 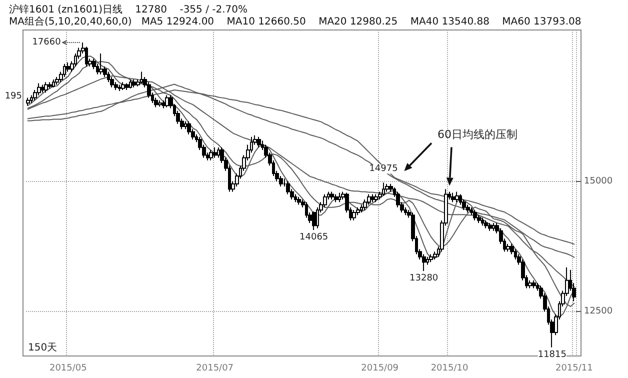 What do you see at coordinates (574, 369) in the screenshot?
I see `x-tick-label: 2015/11` at bounding box center [574, 369].